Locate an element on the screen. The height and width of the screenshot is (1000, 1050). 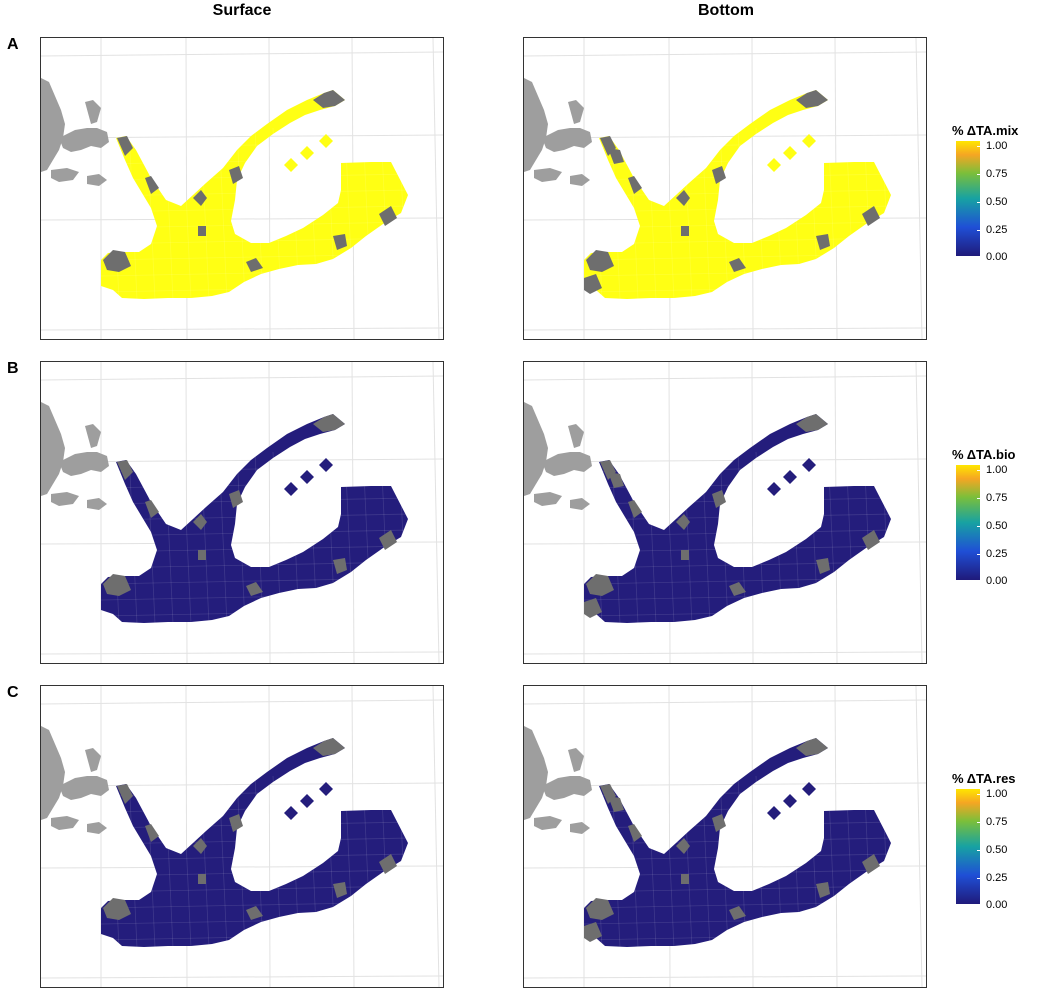
map-panel-b-bottom is located at coordinates (725, 512).